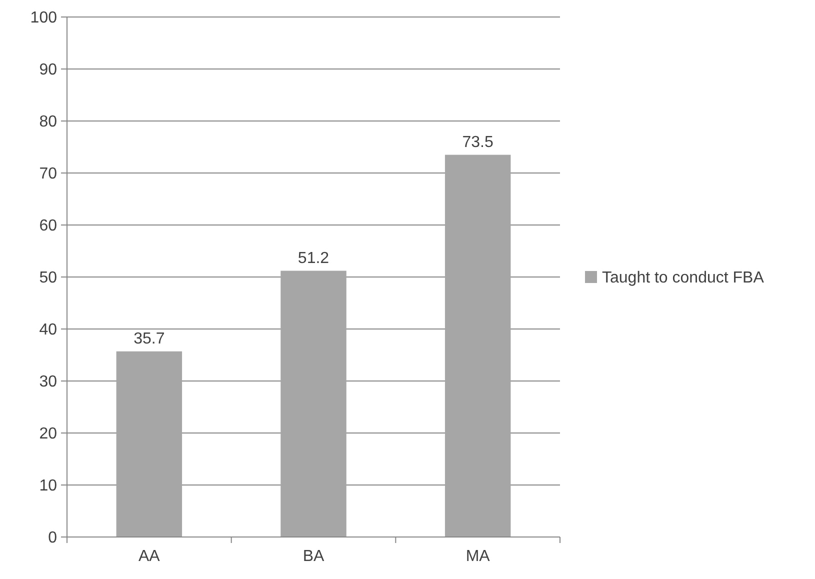  What do you see at coordinates (48, 382) in the screenshot?
I see `y-tick-label: 30` at bounding box center [48, 382].